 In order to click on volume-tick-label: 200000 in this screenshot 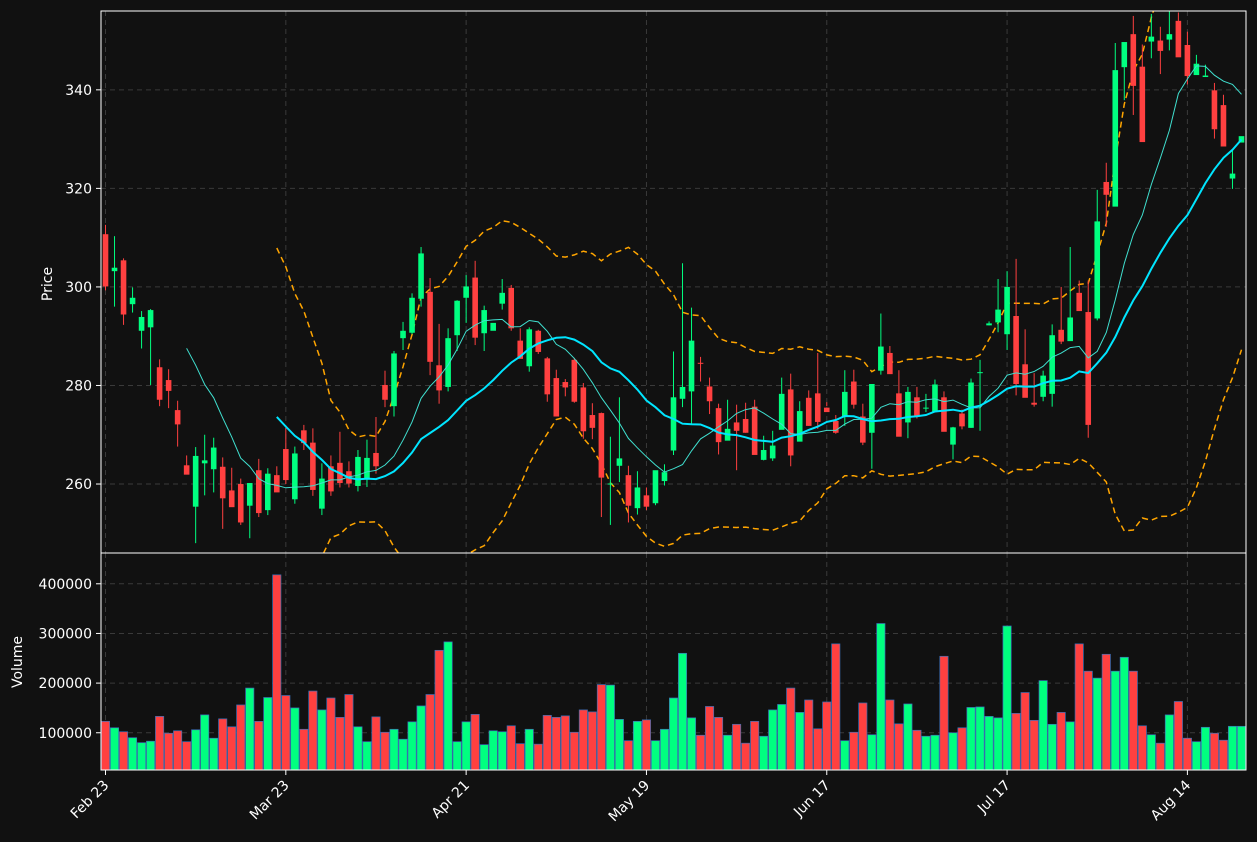, I will do `click(65, 684)`.